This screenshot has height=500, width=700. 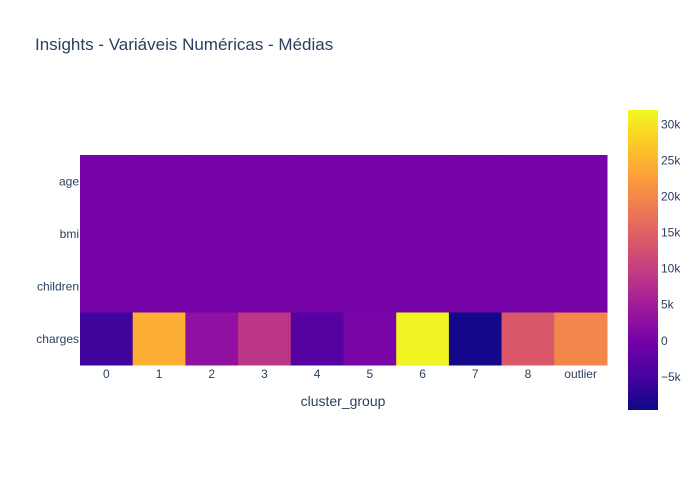 I want to click on colorbar-tick-label: 0, so click(x=664, y=341).